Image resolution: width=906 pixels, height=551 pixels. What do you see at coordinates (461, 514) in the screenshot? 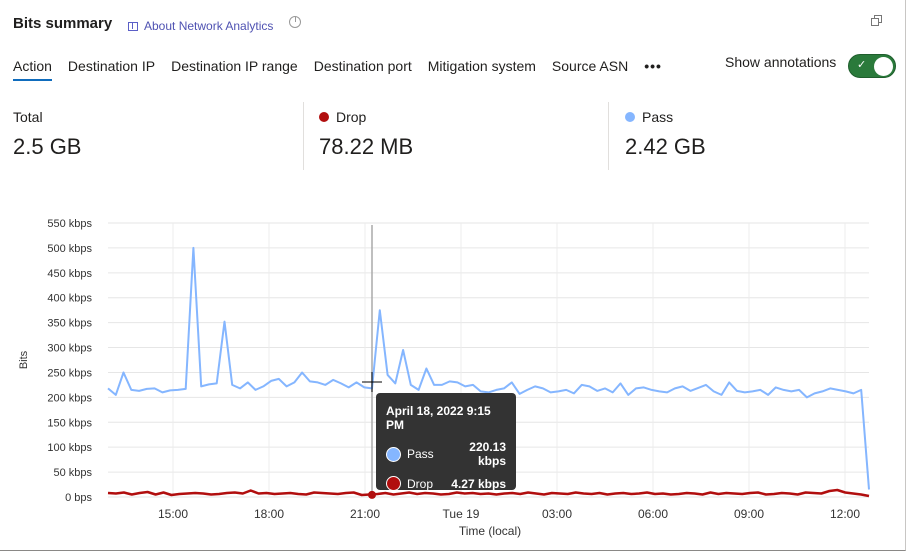
I see `x-tick-label: Tue 19` at bounding box center [461, 514].